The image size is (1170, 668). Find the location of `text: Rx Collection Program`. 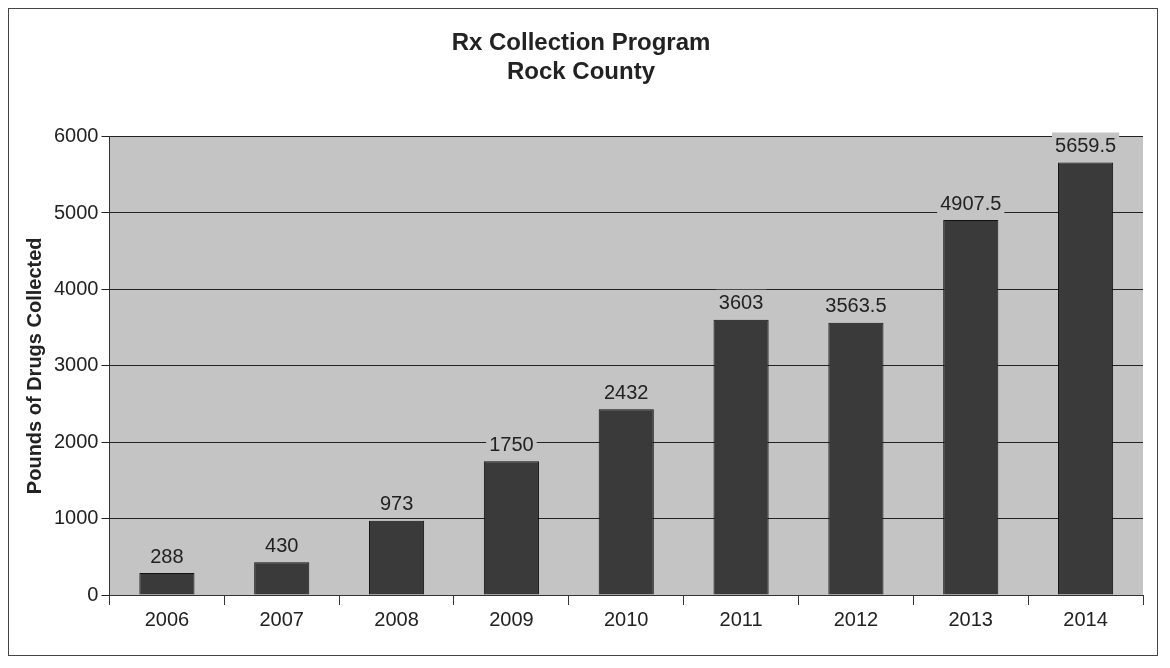

text: Rx Collection Program is located at coordinates (581, 42).